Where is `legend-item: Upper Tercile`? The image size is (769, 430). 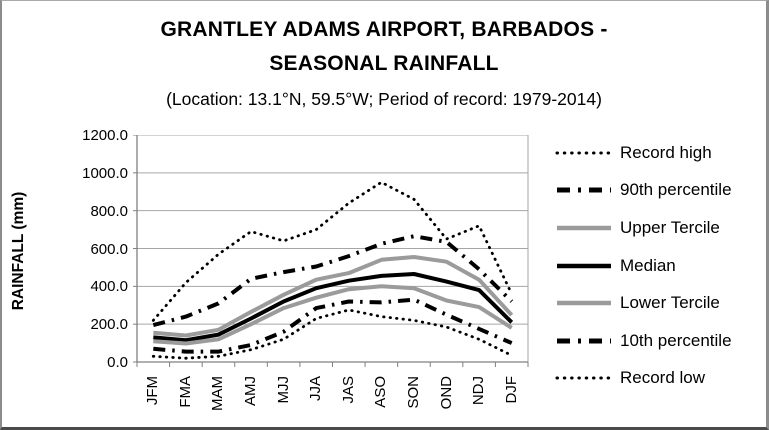 legend-item: Upper Tercile is located at coordinates (660, 228).